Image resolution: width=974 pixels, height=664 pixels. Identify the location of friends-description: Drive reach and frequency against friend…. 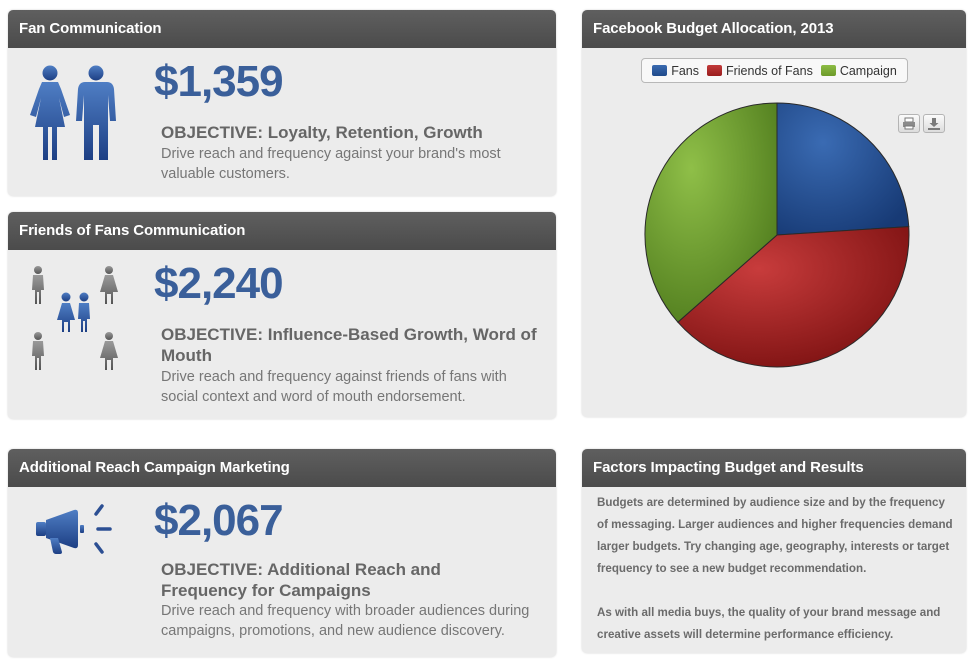
(334, 387).